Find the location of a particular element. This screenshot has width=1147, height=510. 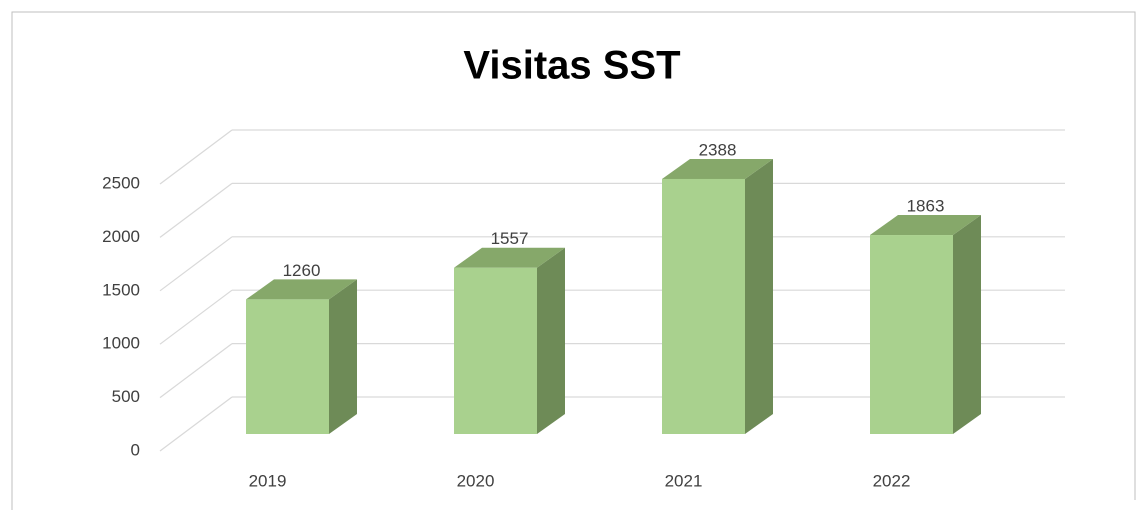

x-tick-label: 2021 is located at coordinates (684, 480).